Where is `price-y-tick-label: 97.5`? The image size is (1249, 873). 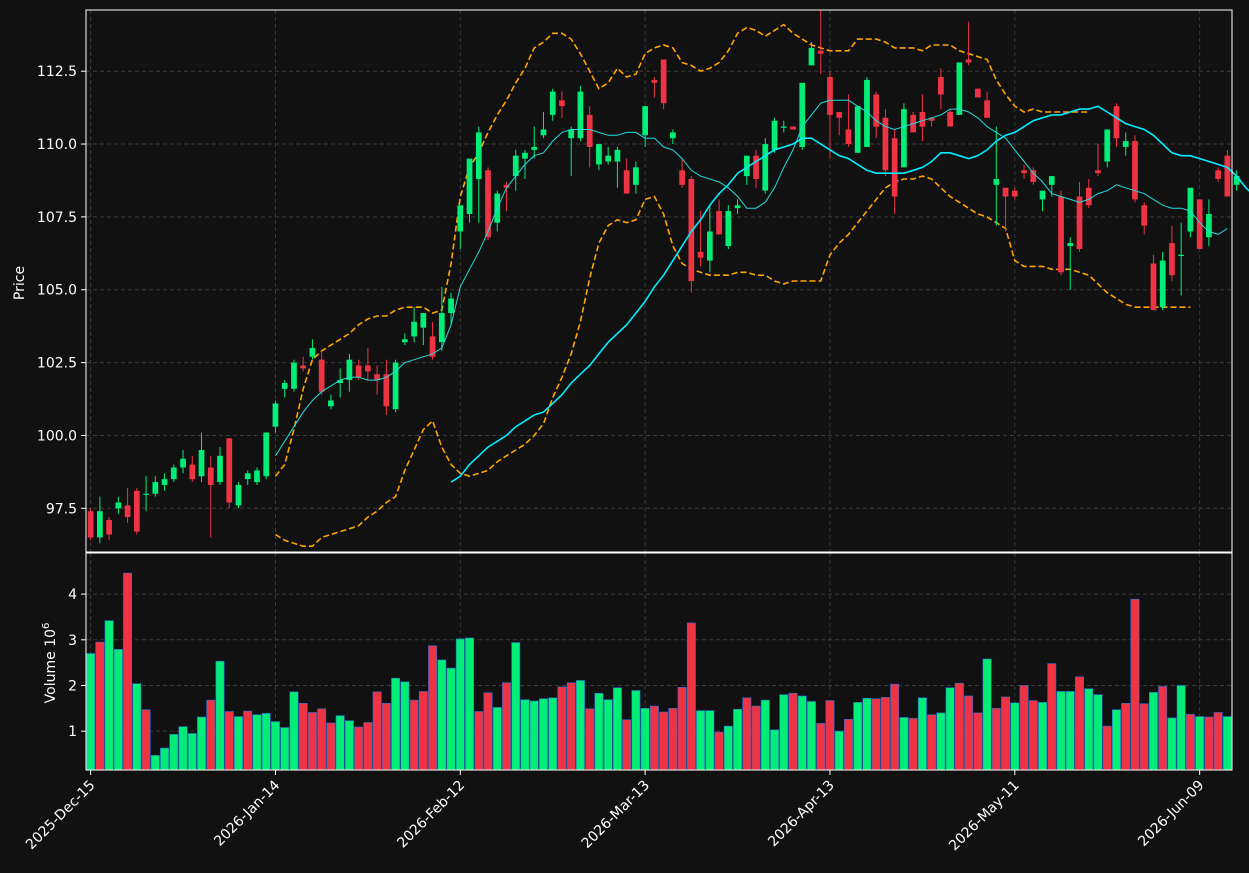
price-y-tick-label: 97.5 is located at coordinates (61, 509).